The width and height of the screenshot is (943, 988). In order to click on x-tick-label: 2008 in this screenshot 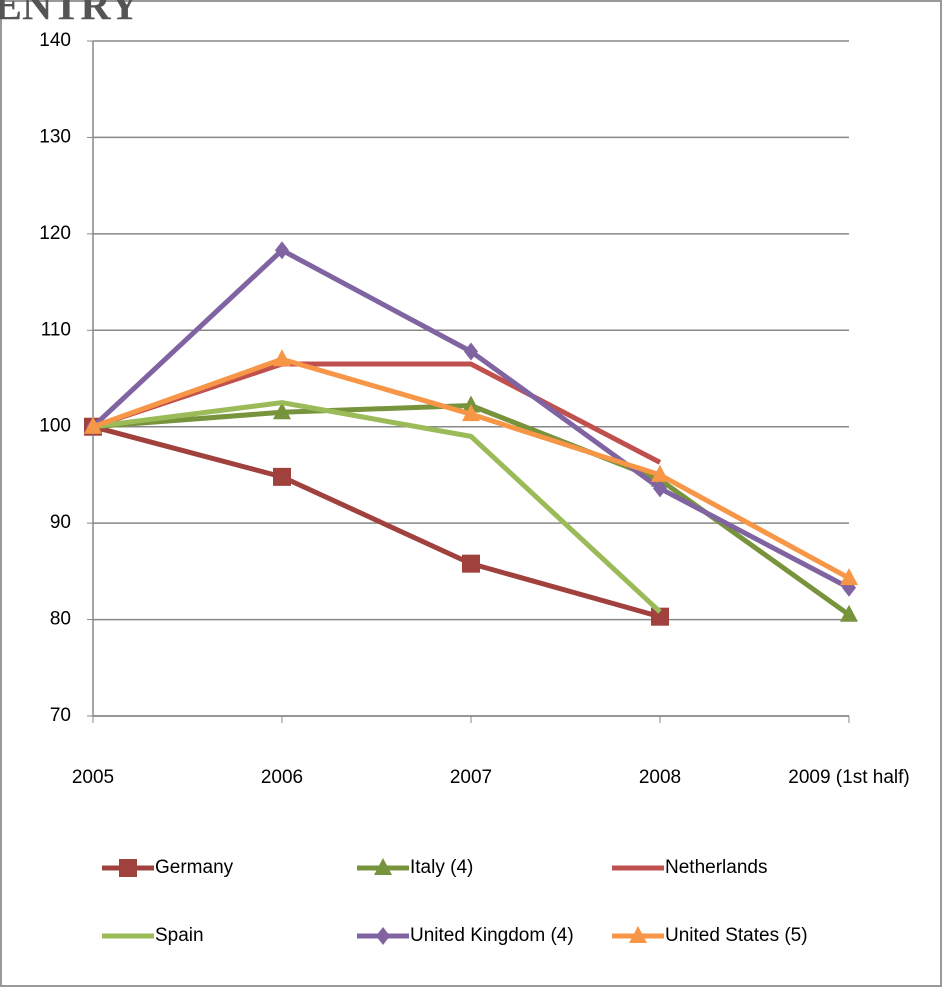, I will do `click(660, 777)`.